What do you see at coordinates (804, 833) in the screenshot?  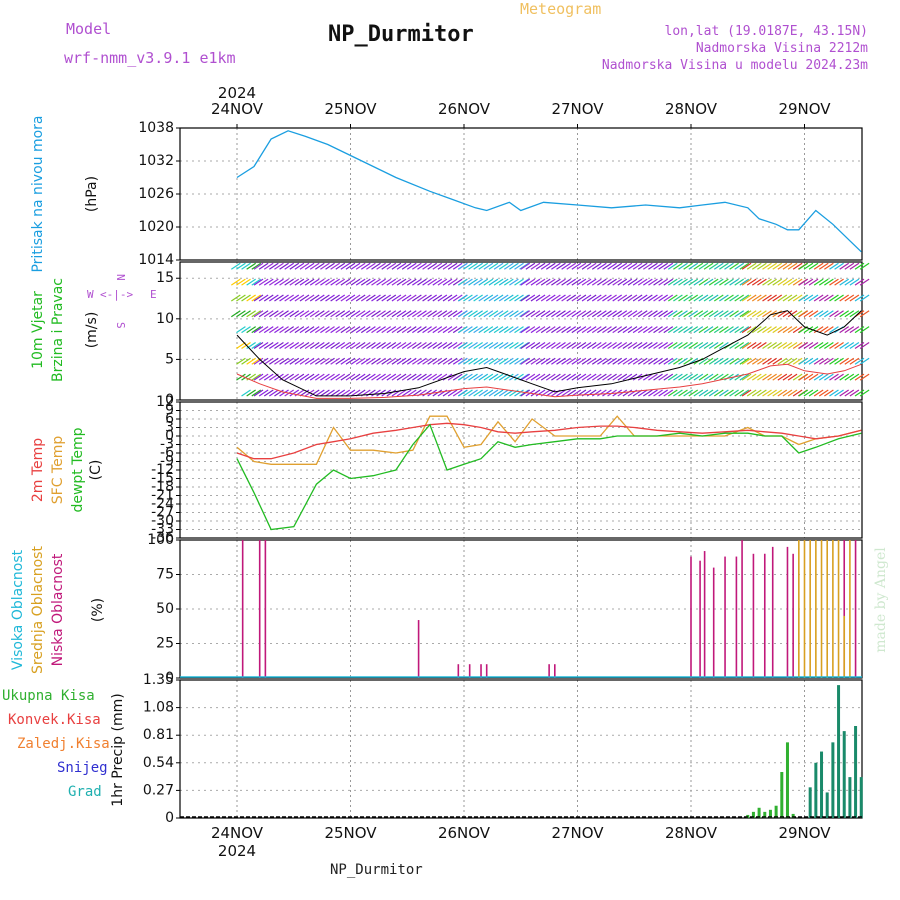 I see `x-tick-label-bottom: 29NOV` at bounding box center [804, 833].